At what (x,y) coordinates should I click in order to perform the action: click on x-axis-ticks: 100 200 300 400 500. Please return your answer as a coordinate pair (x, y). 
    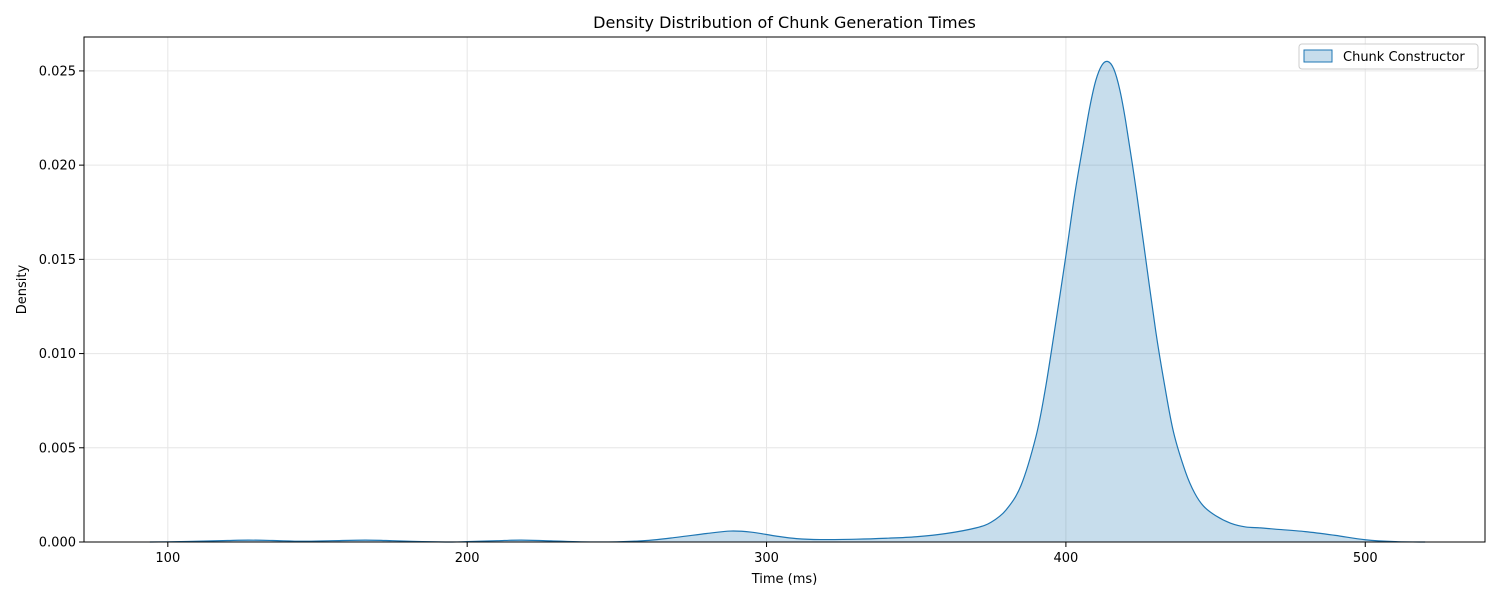
    Looking at the image, I should click on (766, 554).